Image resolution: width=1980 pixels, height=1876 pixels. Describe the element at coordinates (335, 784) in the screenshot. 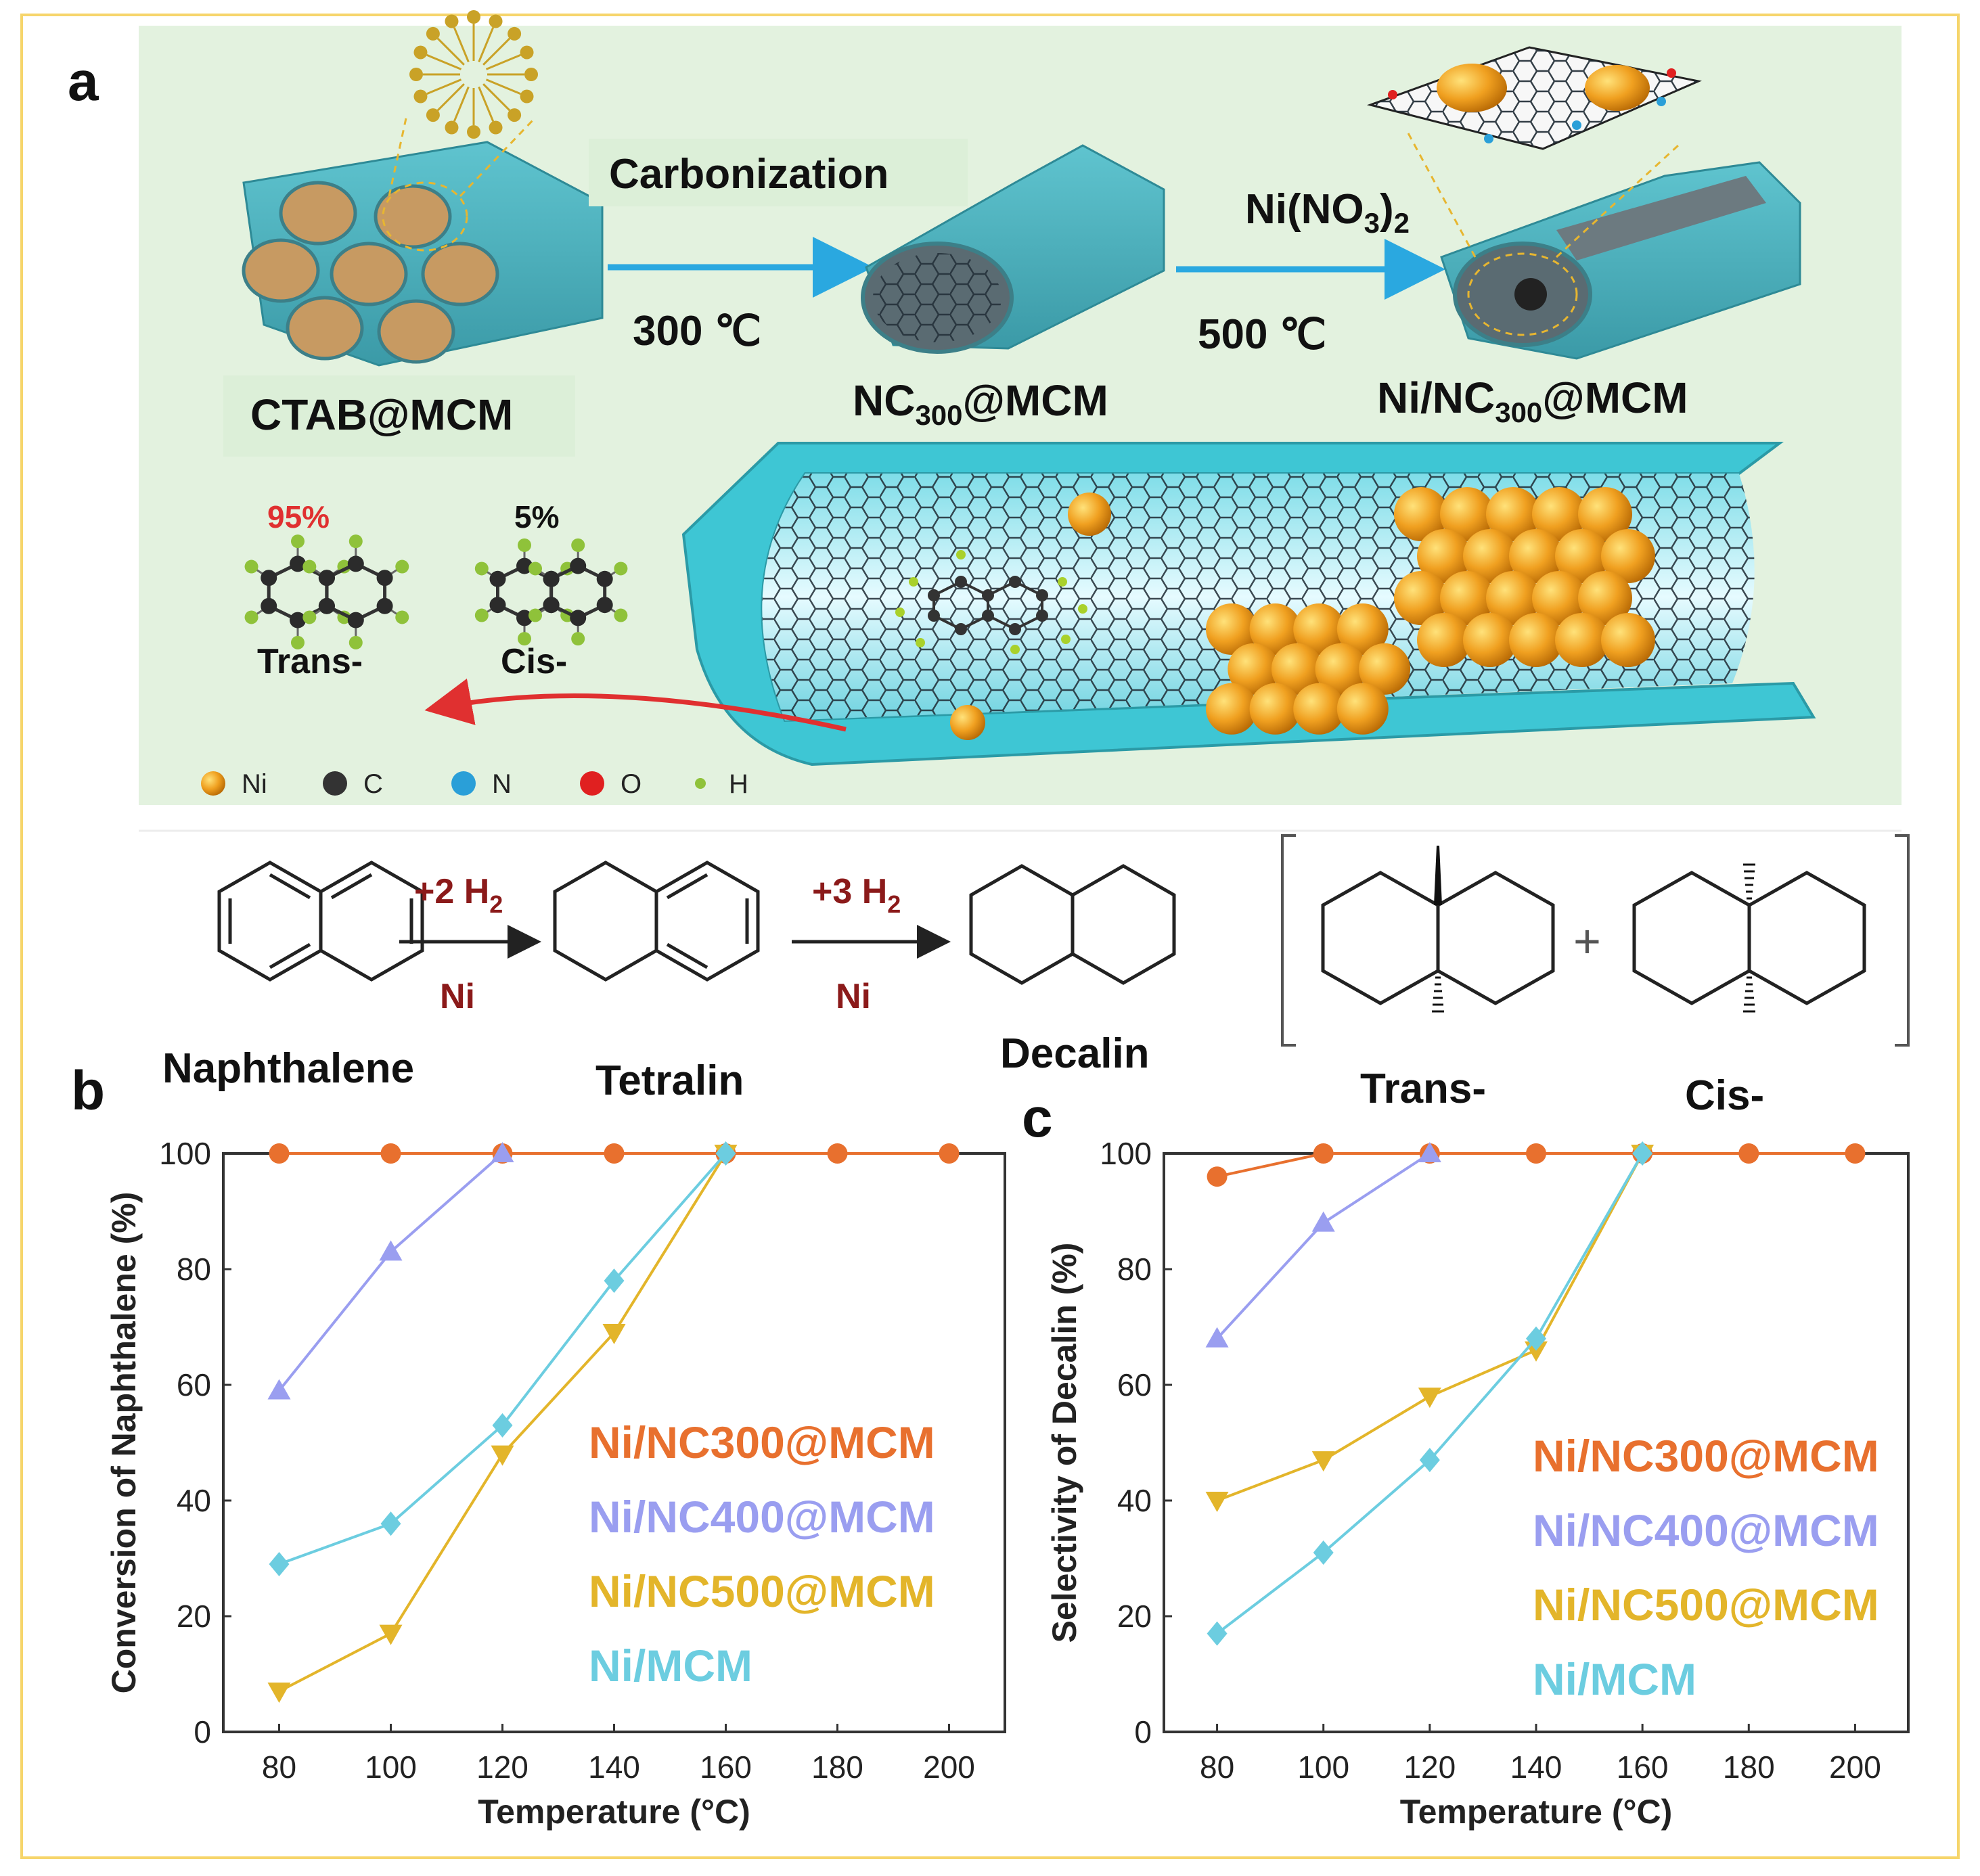

I see `legend-c-marker` at that location.